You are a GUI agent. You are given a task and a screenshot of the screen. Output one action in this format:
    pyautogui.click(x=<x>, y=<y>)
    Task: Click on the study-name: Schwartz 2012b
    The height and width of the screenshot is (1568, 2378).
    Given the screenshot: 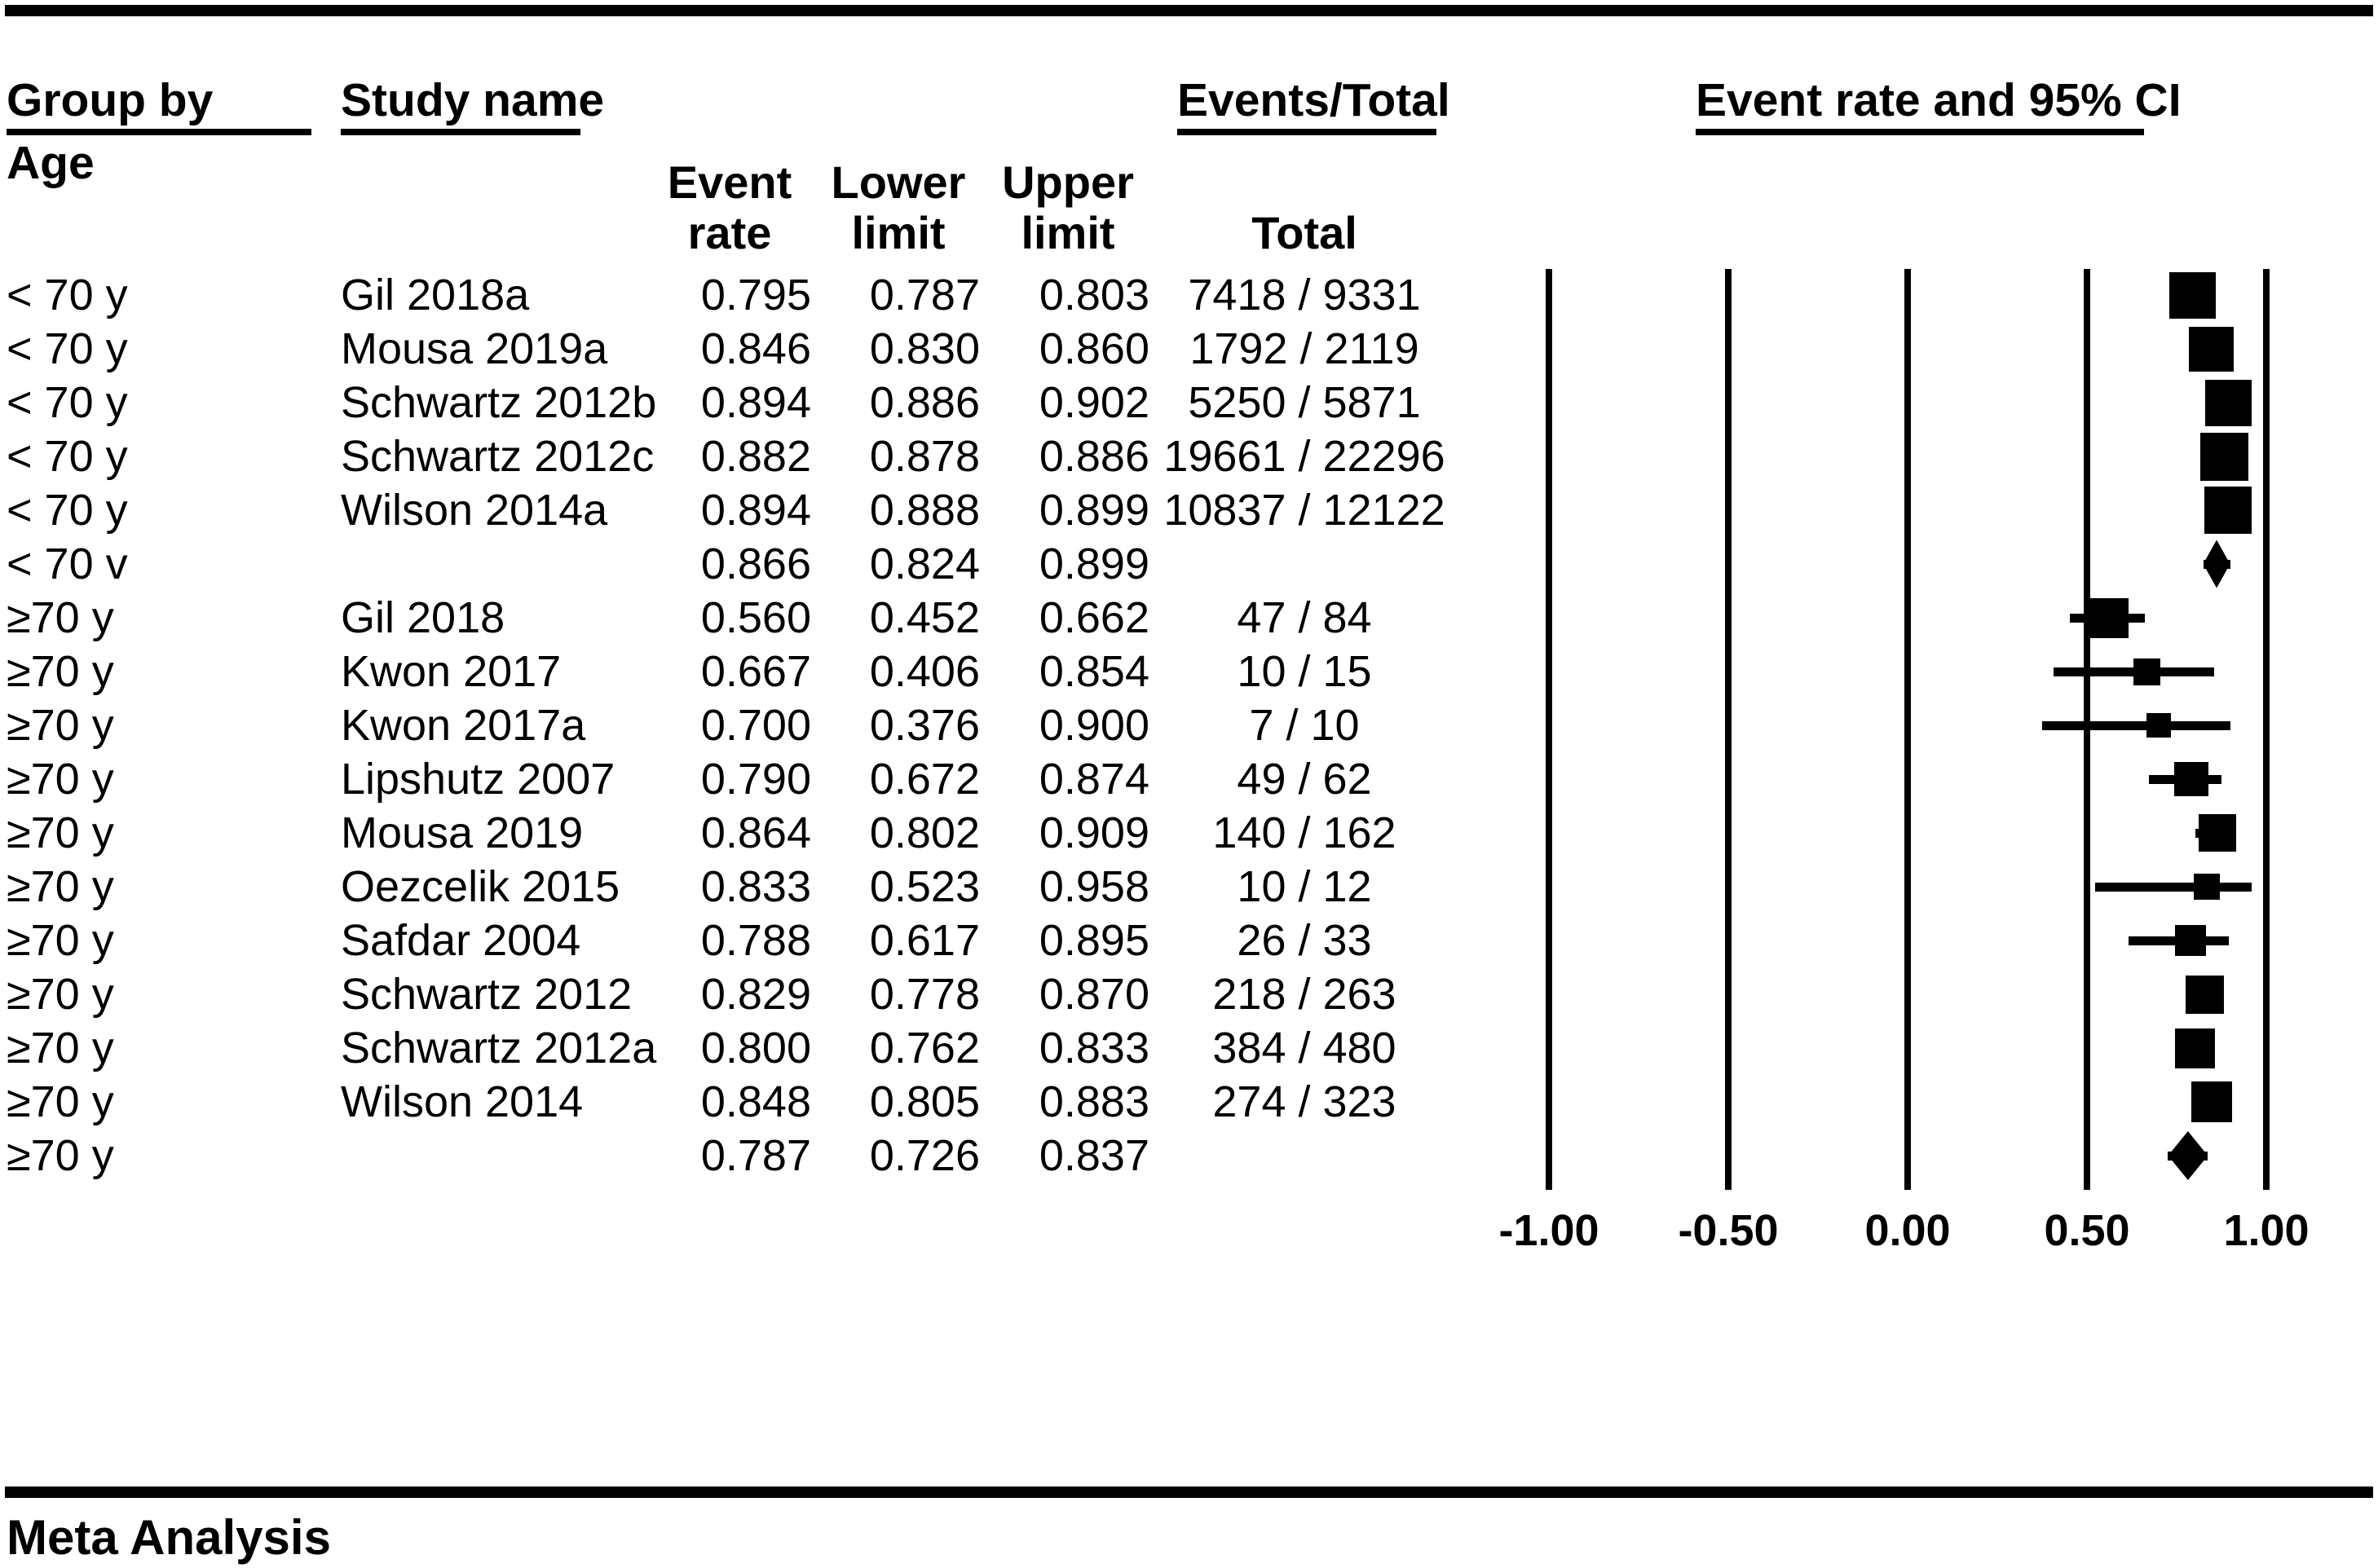 What is the action you would take?
    pyautogui.click(x=499, y=402)
    